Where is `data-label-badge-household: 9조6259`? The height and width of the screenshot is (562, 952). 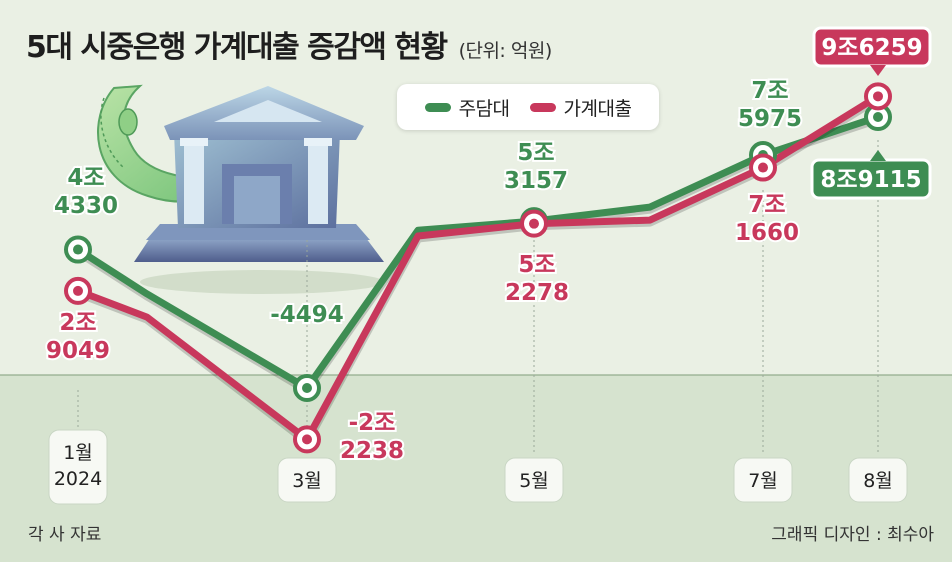 data-label-badge-household: 9조6259 is located at coordinates (872, 51).